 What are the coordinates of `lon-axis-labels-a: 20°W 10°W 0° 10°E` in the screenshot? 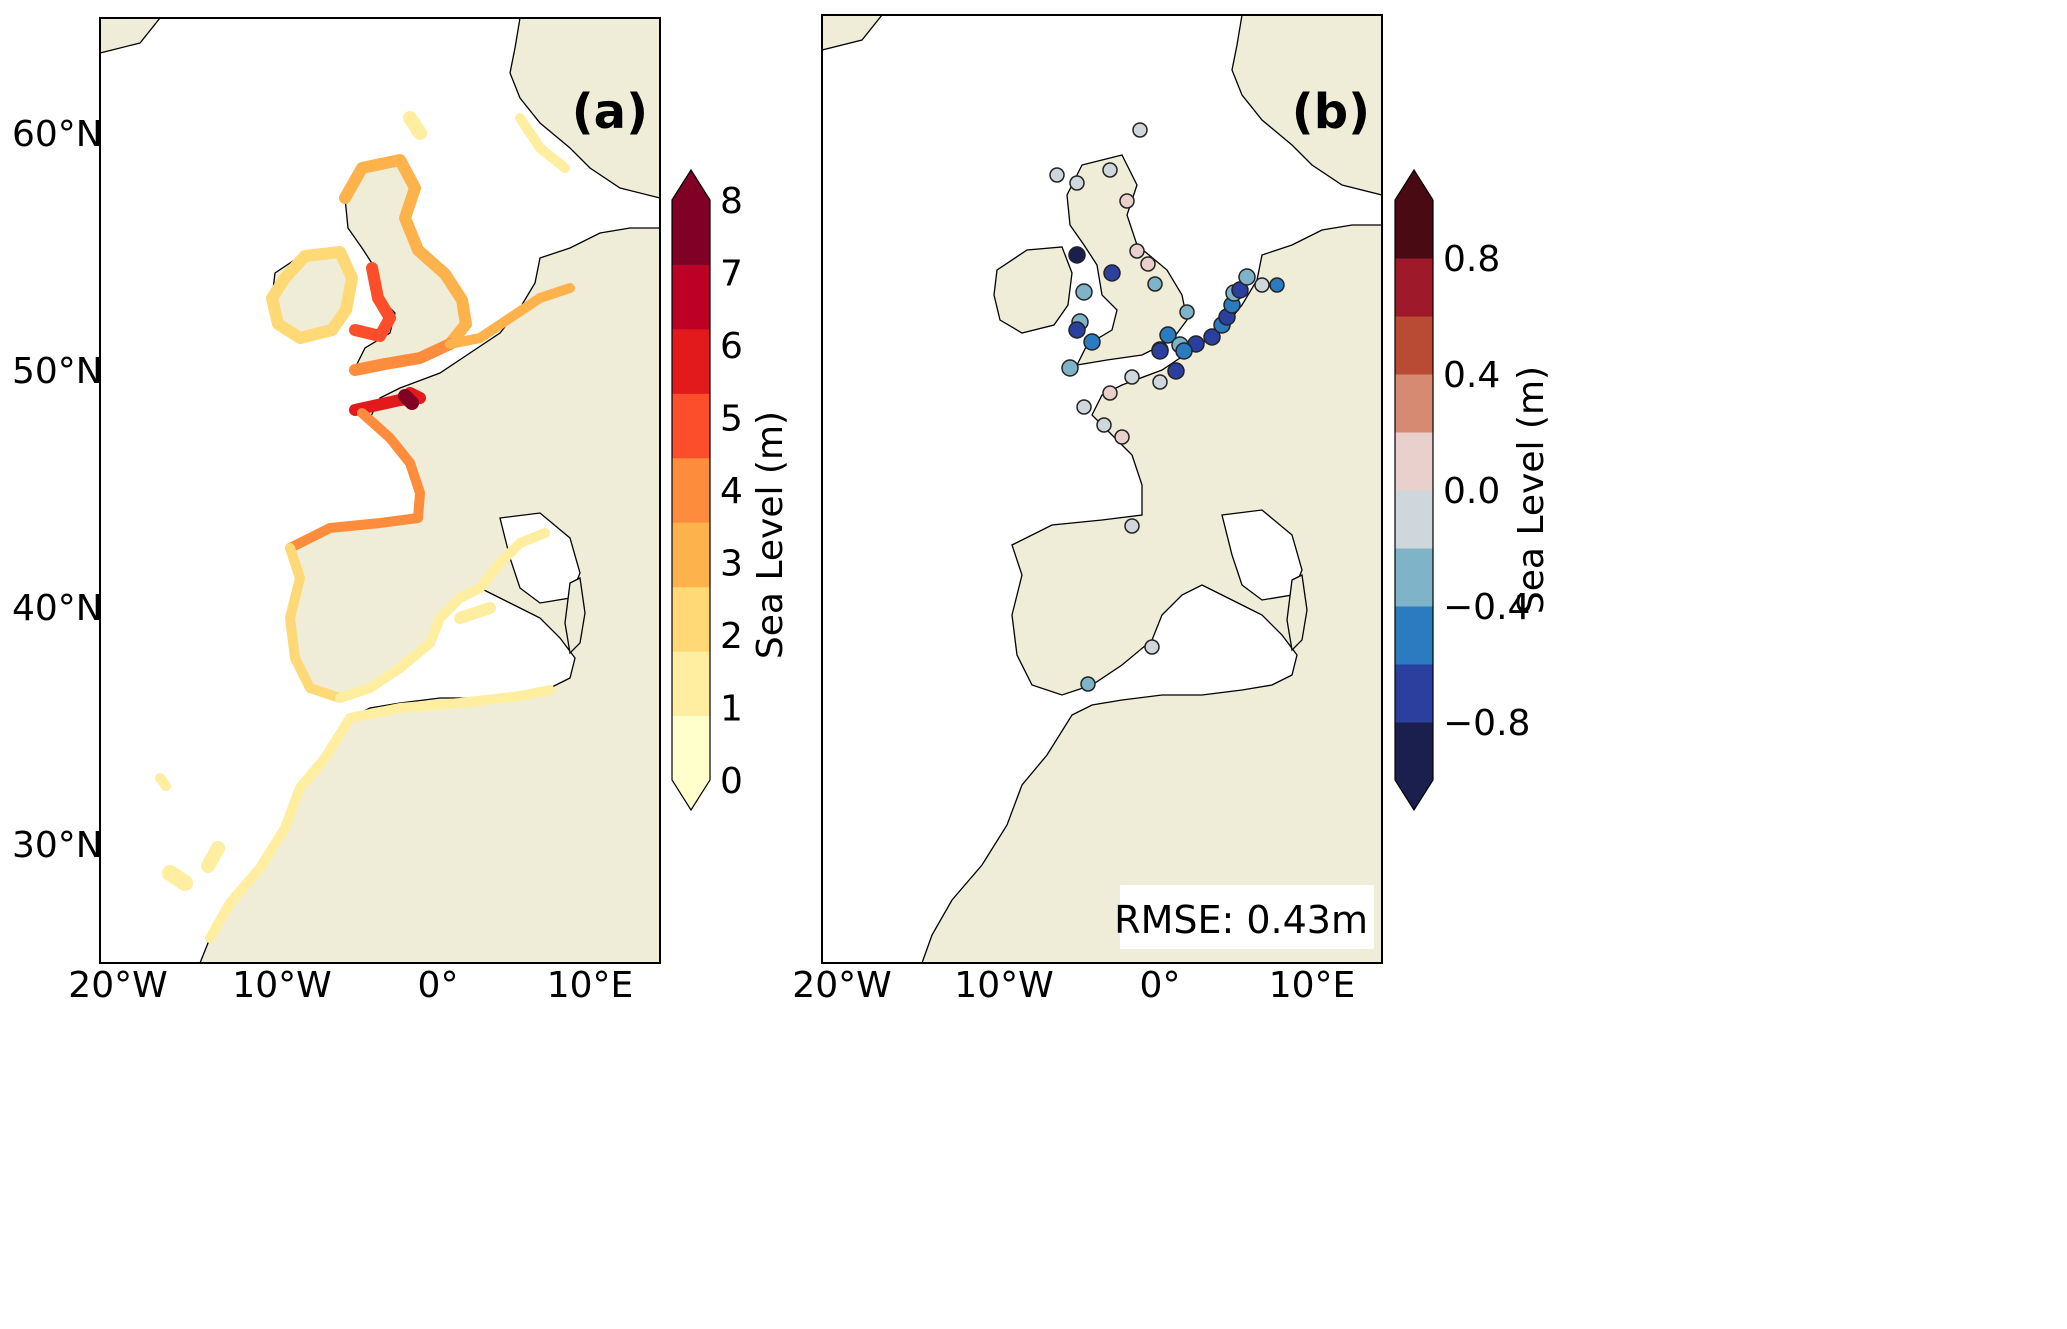 It's located at (350, 985).